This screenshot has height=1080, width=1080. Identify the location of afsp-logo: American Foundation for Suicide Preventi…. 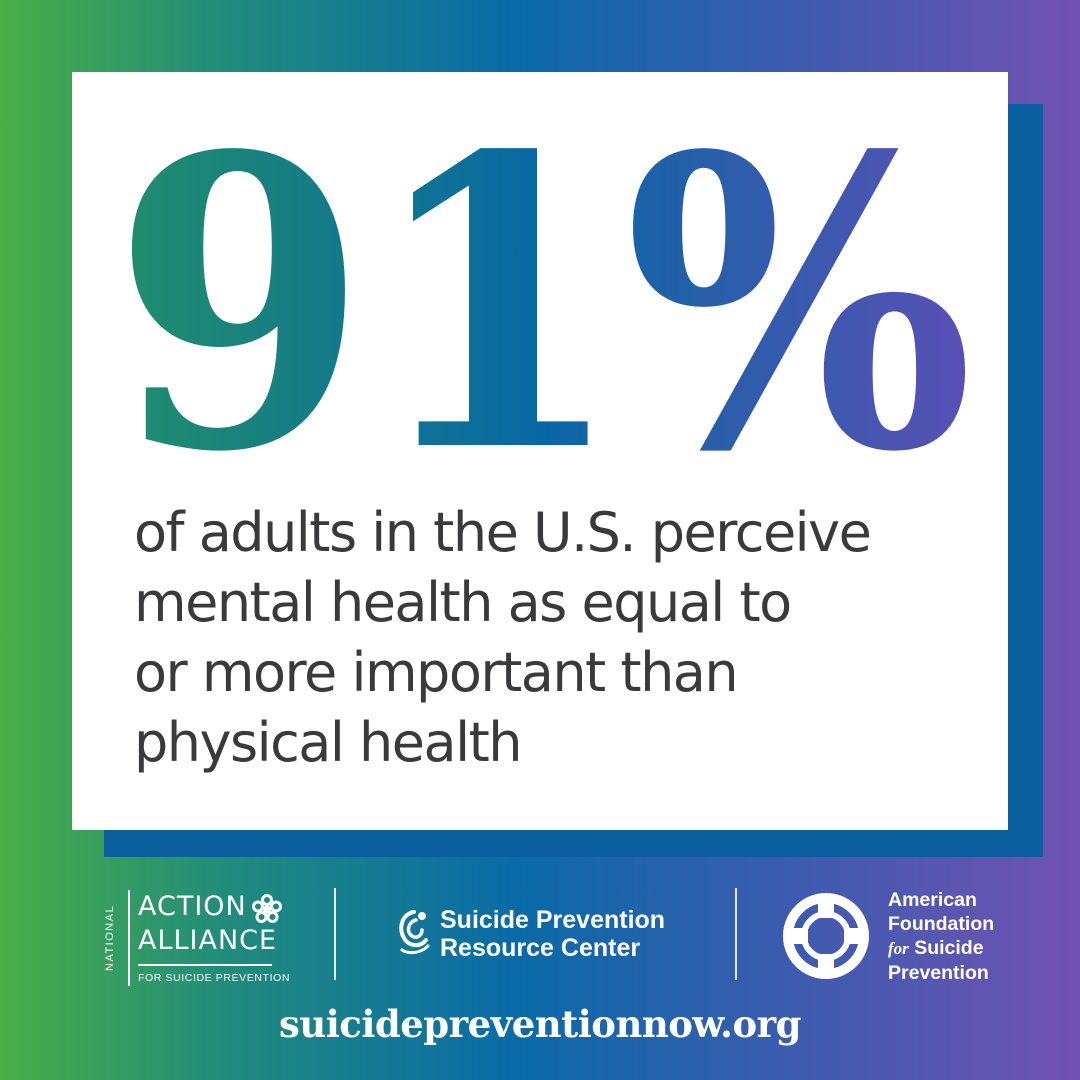
(910, 936).